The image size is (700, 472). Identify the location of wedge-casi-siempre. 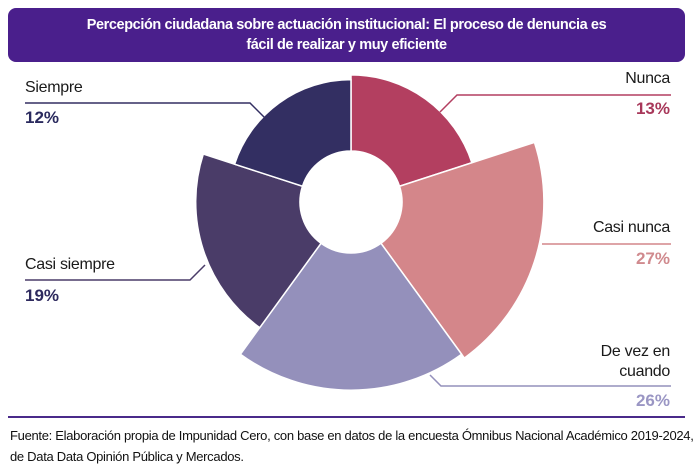
(258, 241).